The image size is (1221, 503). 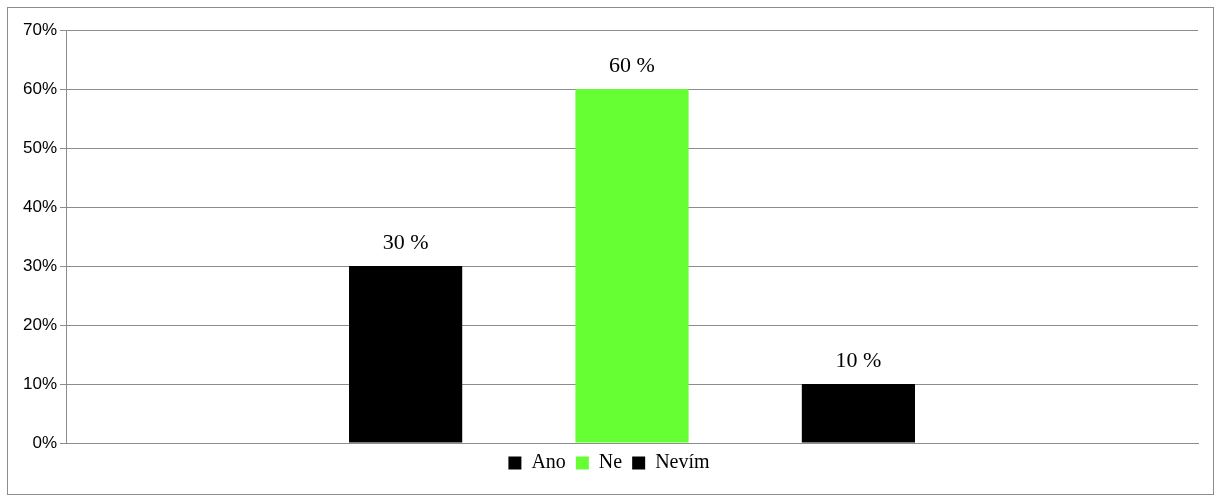 What do you see at coordinates (40, 383) in the screenshot?
I see `y-tick-label: 10%` at bounding box center [40, 383].